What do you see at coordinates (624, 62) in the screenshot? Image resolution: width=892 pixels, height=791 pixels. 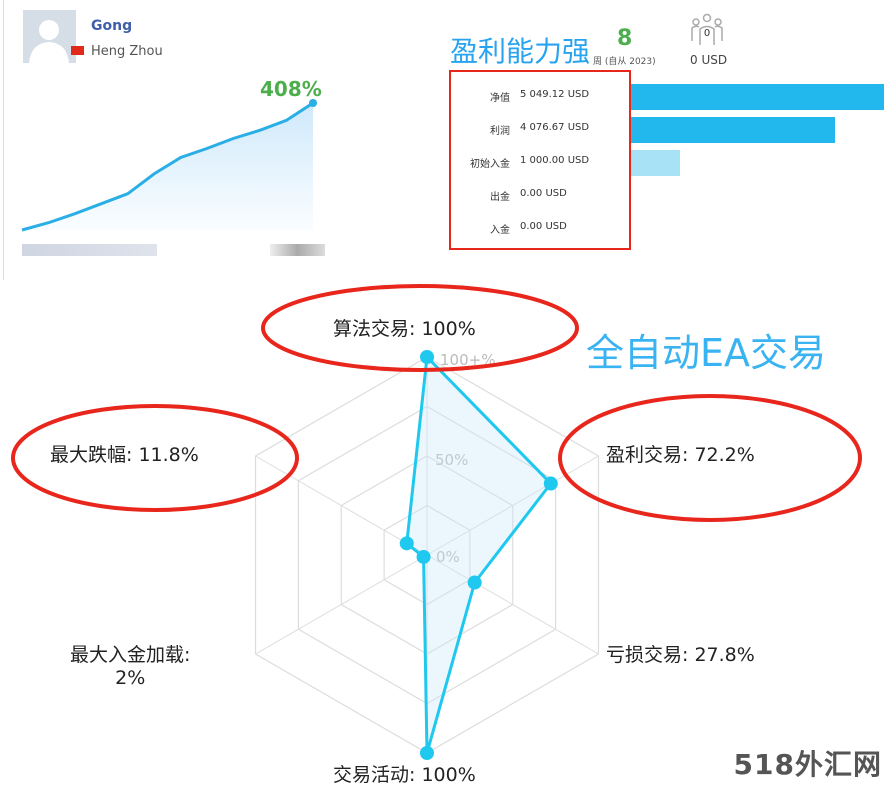 I see `weeks-suffix: 周 (自从 2023)` at bounding box center [624, 62].